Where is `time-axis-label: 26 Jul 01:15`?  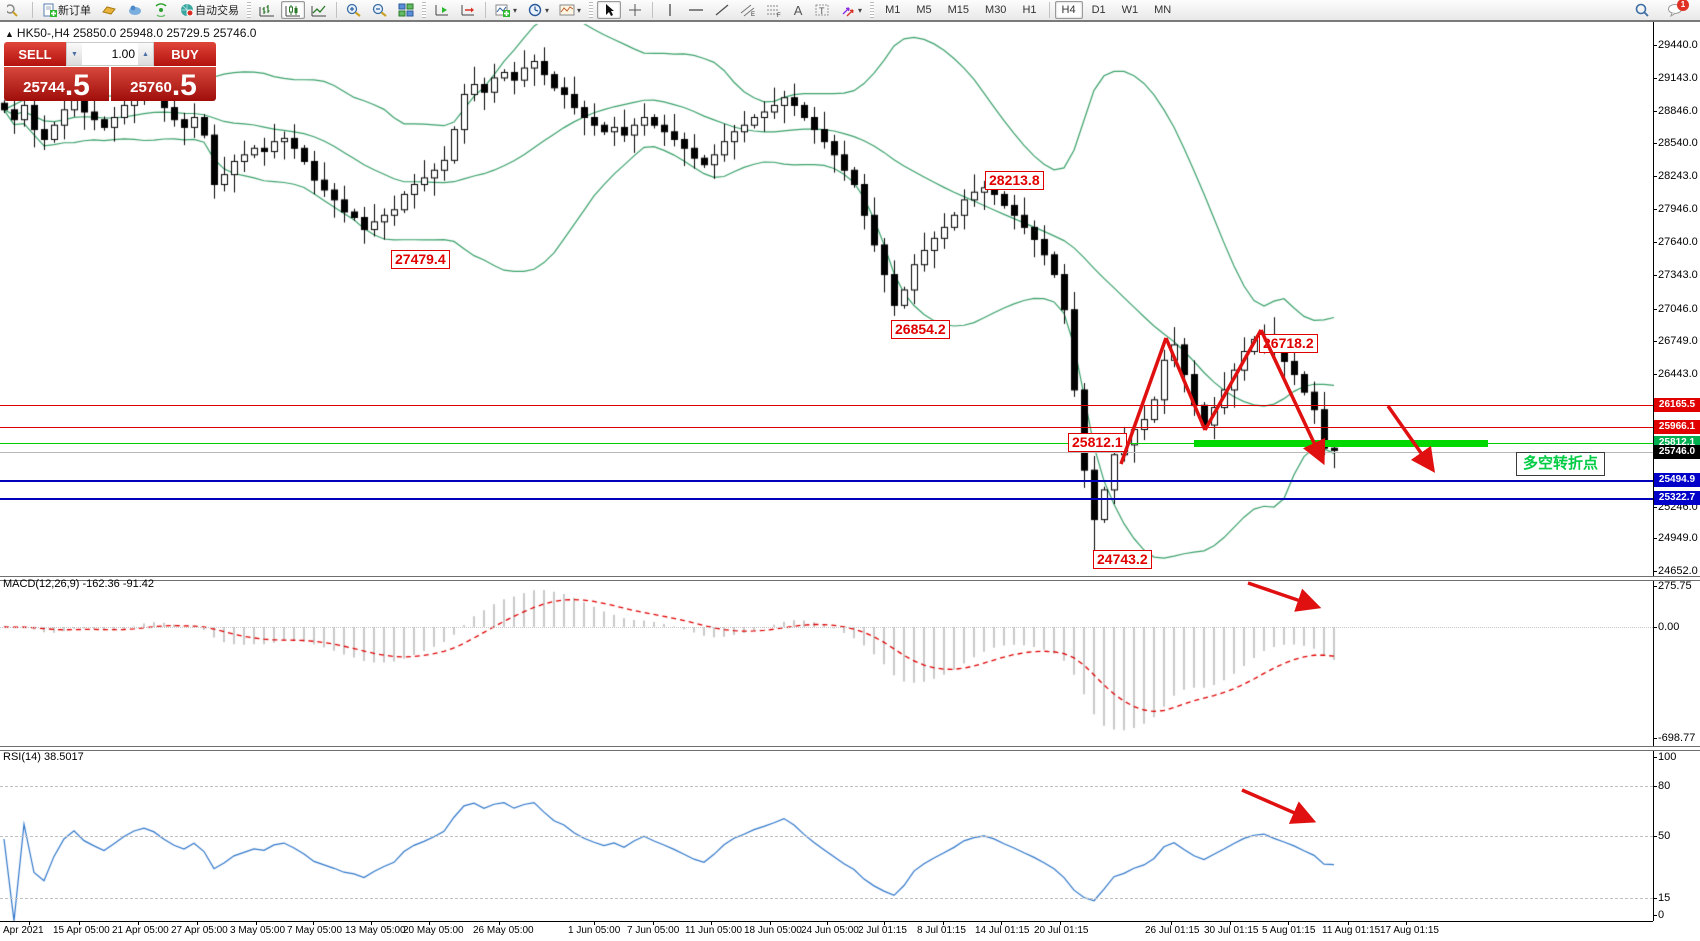 time-axis-label: 26 Jul 01:15 is located at coordinates (1172, 930).